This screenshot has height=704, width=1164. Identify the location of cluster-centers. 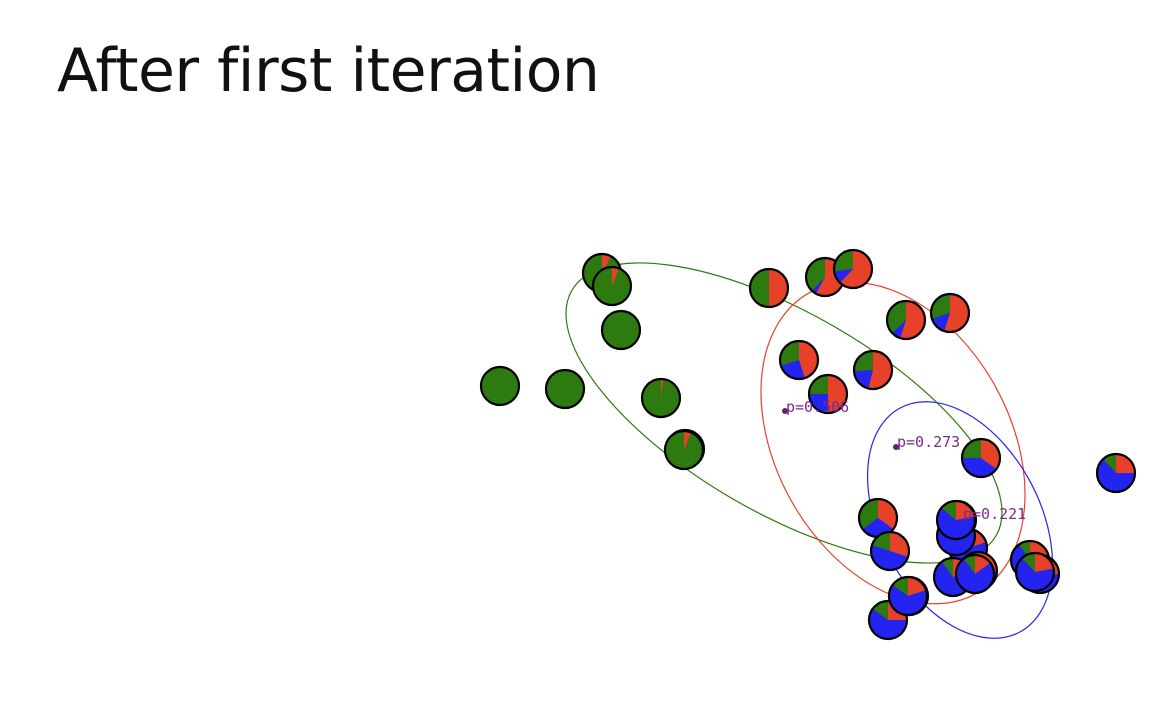
(840, 429).